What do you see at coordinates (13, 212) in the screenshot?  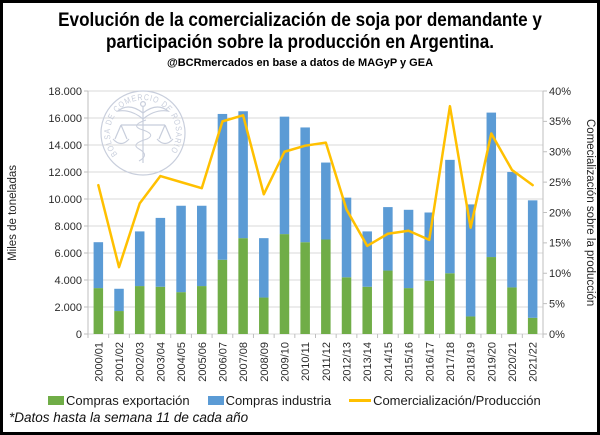 I see `left-axis-title: Miles de toneladas` at bounding box center [13, 212].